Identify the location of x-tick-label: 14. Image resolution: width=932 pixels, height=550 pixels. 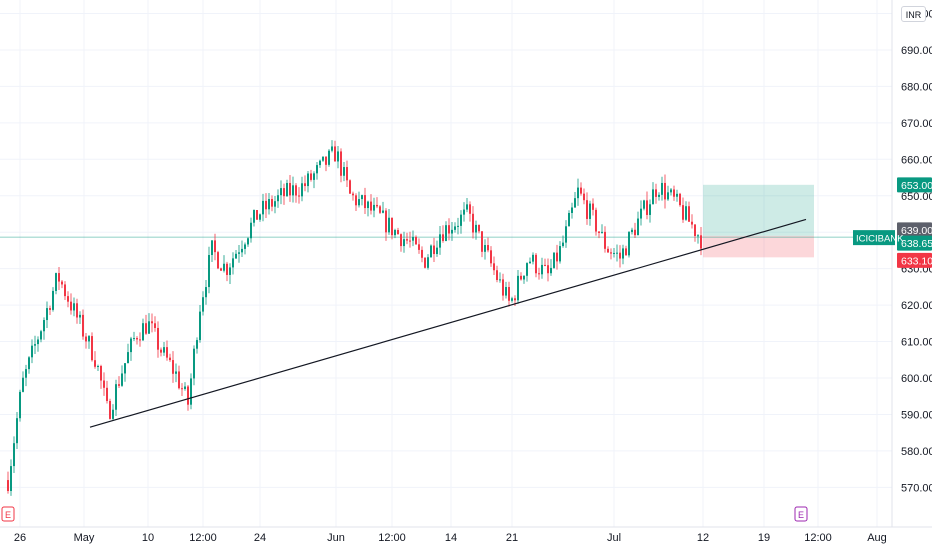
(451, 538).